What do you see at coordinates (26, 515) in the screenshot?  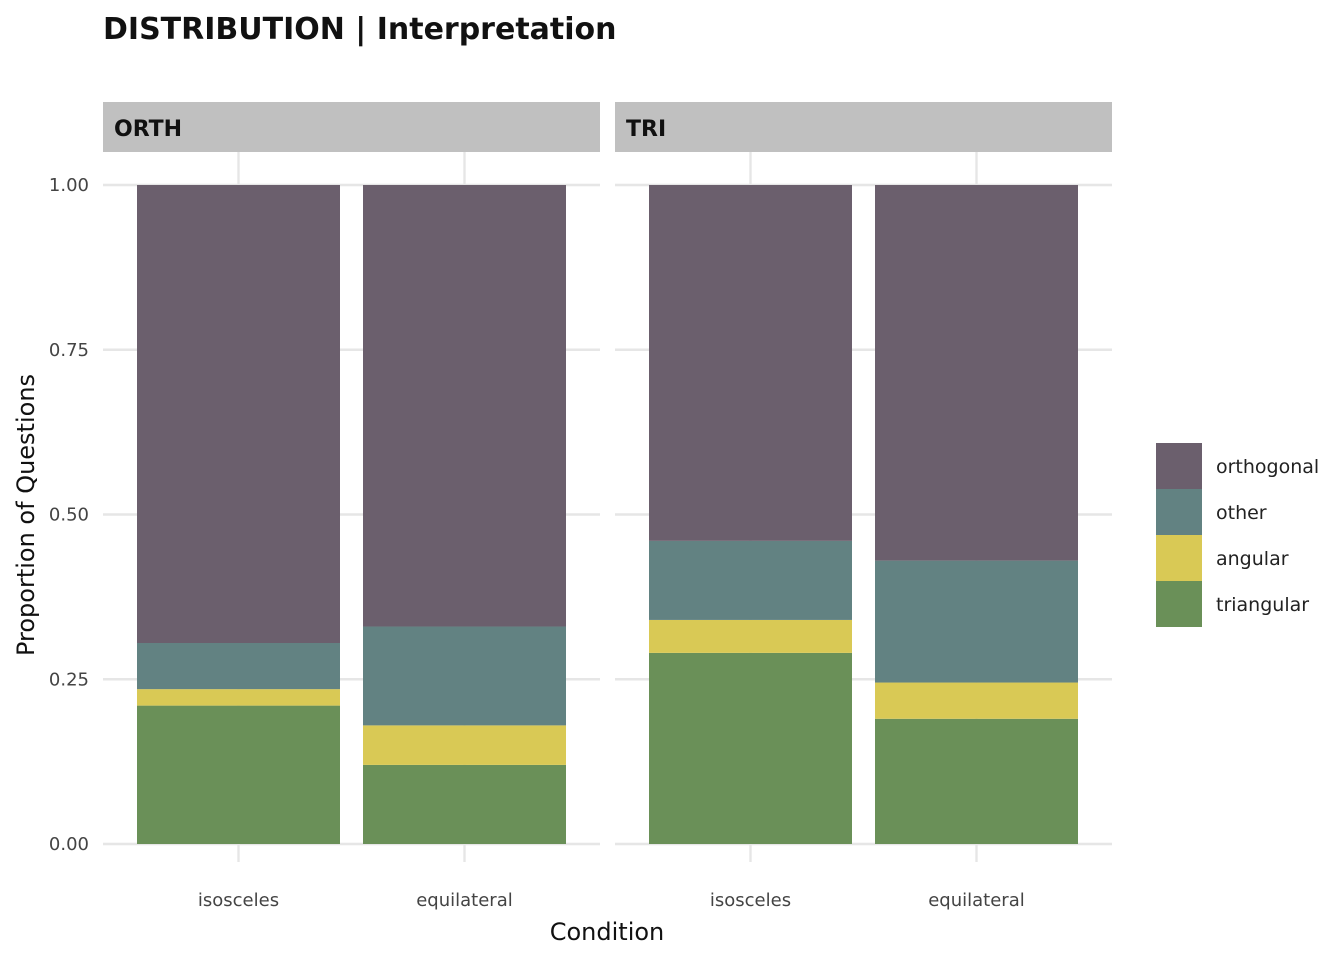 I see `y-axis-title: Proportion of Questions` at bounding box center [26, 515].